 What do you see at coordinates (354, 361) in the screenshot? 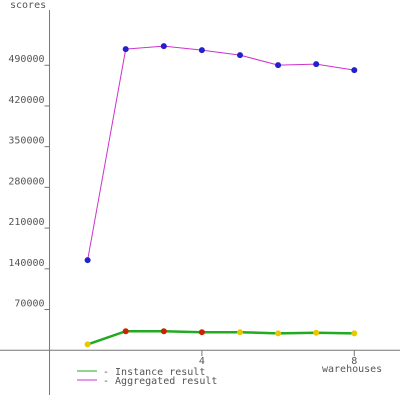
I see `x-tick-label: 8` at bounding box center [354, 361].